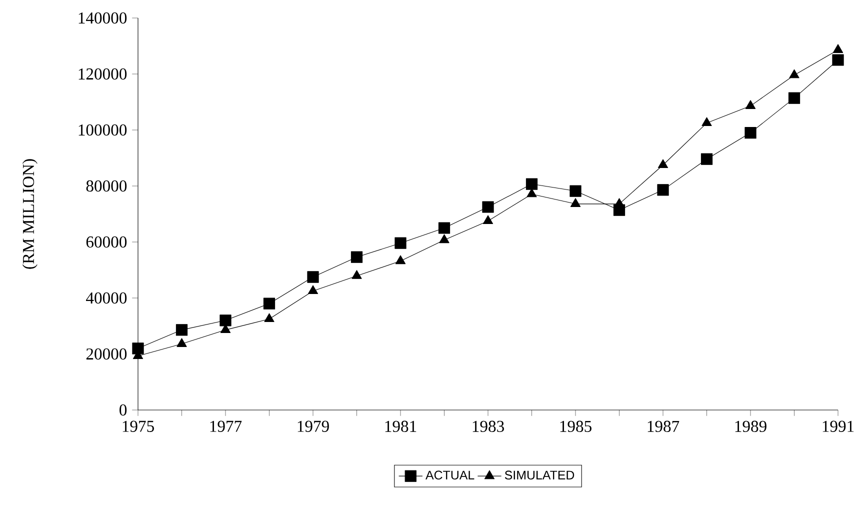 Image resolution: width=861 pixels, height=514 pixels. I want to click on x-tick-label: 1987, so click(664, 426).